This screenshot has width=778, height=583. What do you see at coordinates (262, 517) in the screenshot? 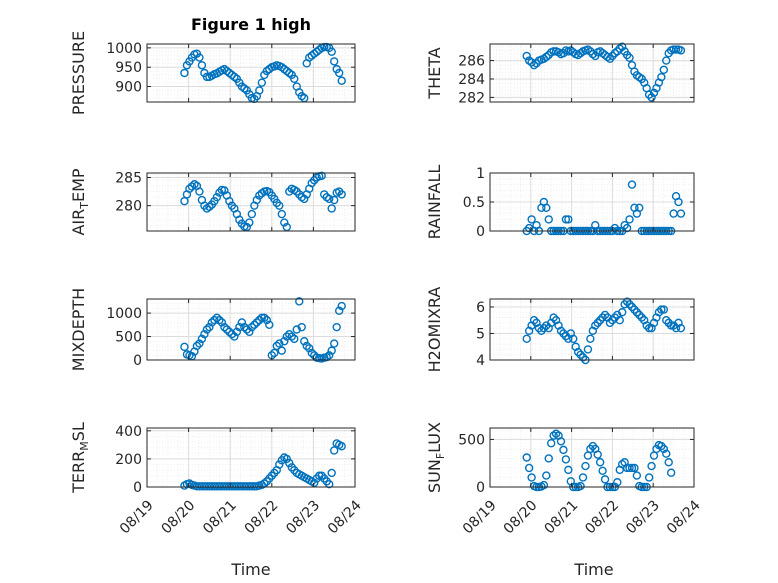
I see `x-tick-label: 08/22` at bounding box center [262, 517].